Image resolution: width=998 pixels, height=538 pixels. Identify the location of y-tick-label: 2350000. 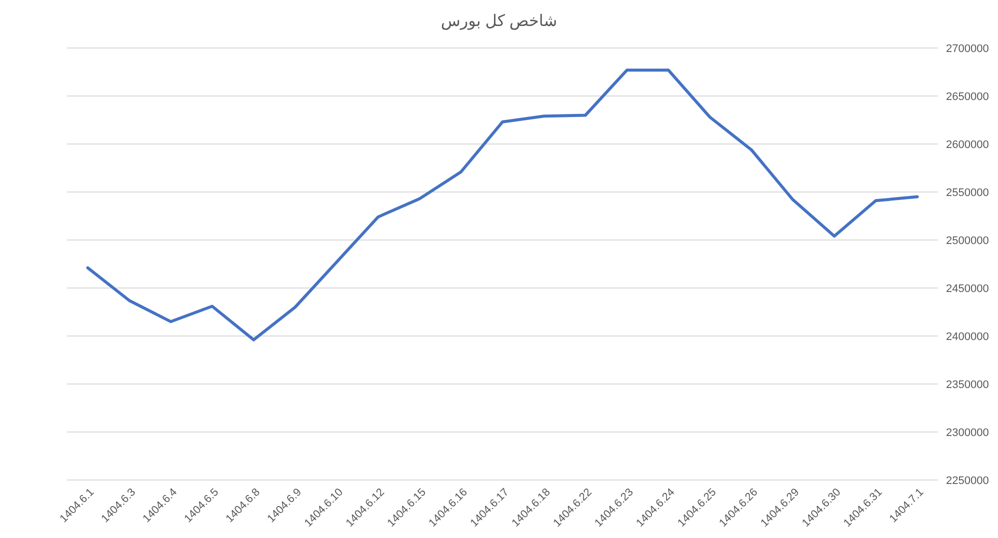
(967, 384).